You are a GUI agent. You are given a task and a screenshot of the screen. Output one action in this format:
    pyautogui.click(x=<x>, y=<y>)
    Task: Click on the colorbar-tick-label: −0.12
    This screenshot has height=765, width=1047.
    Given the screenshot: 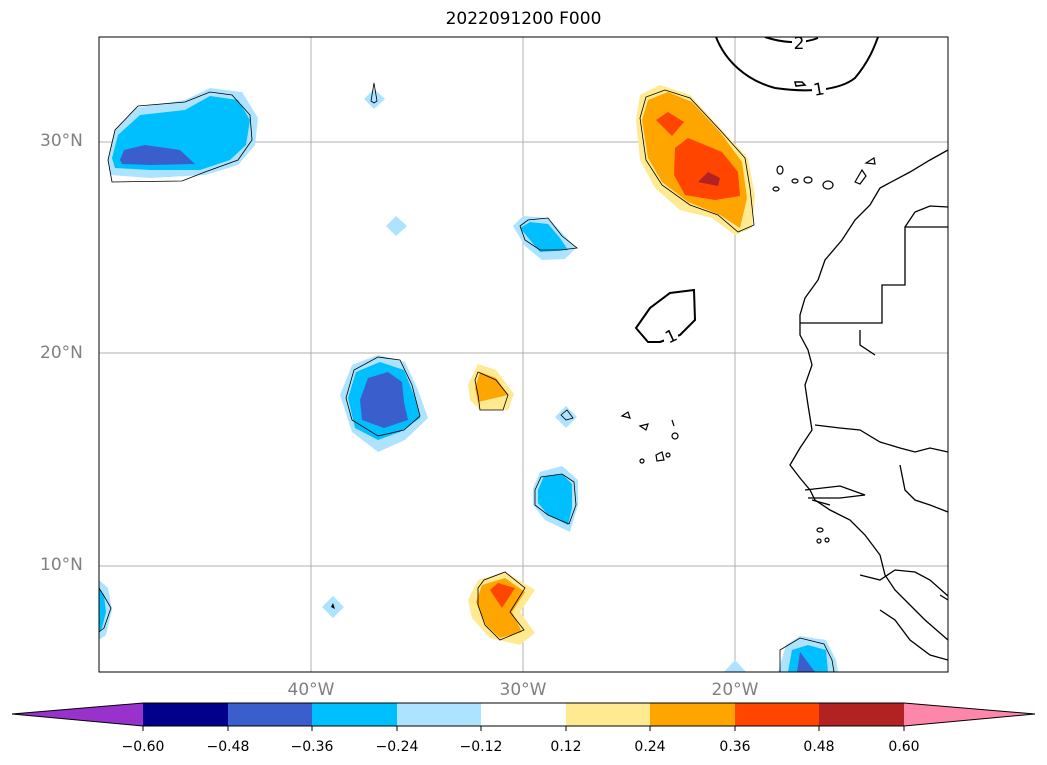 What is the action you would take?
    pyautogui.click(x=481, y=747)
    